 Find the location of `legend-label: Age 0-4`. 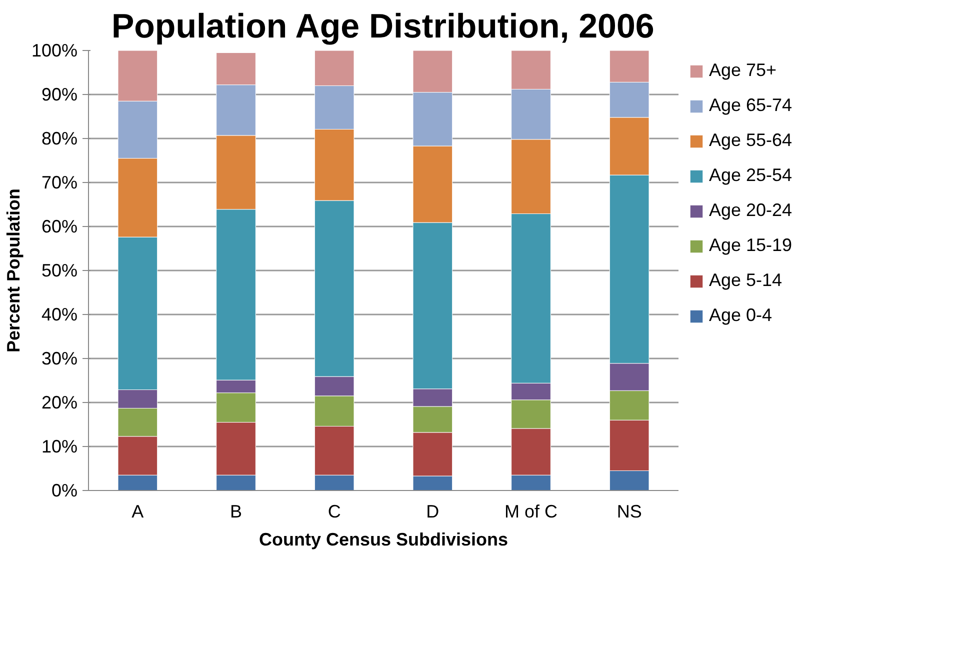

legend-label: Age 0-4 is located at coordinates (740, 315).